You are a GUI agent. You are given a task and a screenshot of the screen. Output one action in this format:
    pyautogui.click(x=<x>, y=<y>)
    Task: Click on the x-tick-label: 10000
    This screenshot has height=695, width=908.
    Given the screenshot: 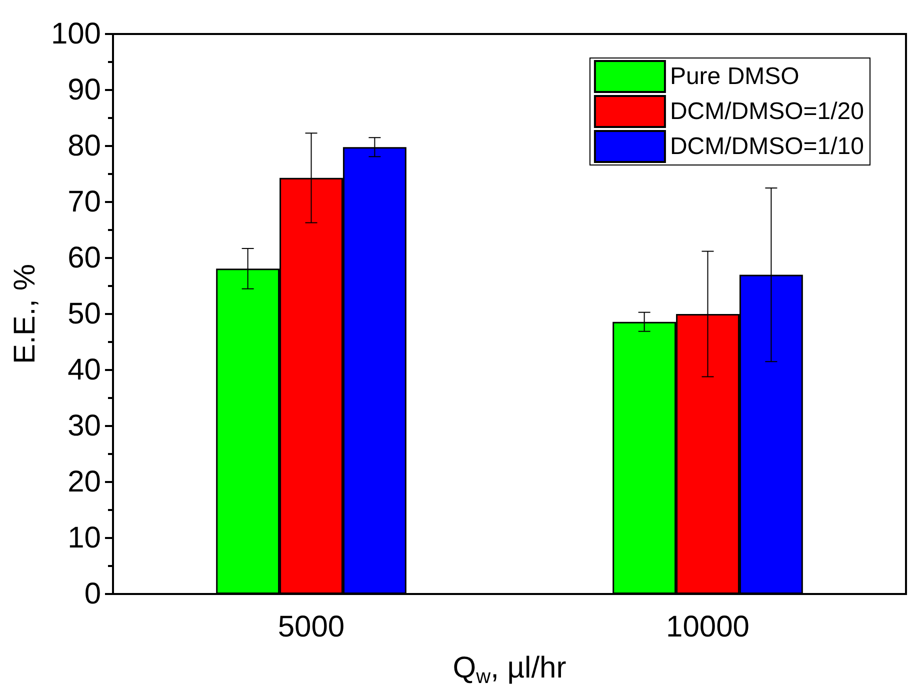 What is the action you would take?
    pyautogui.click(x=708, y=627)
    